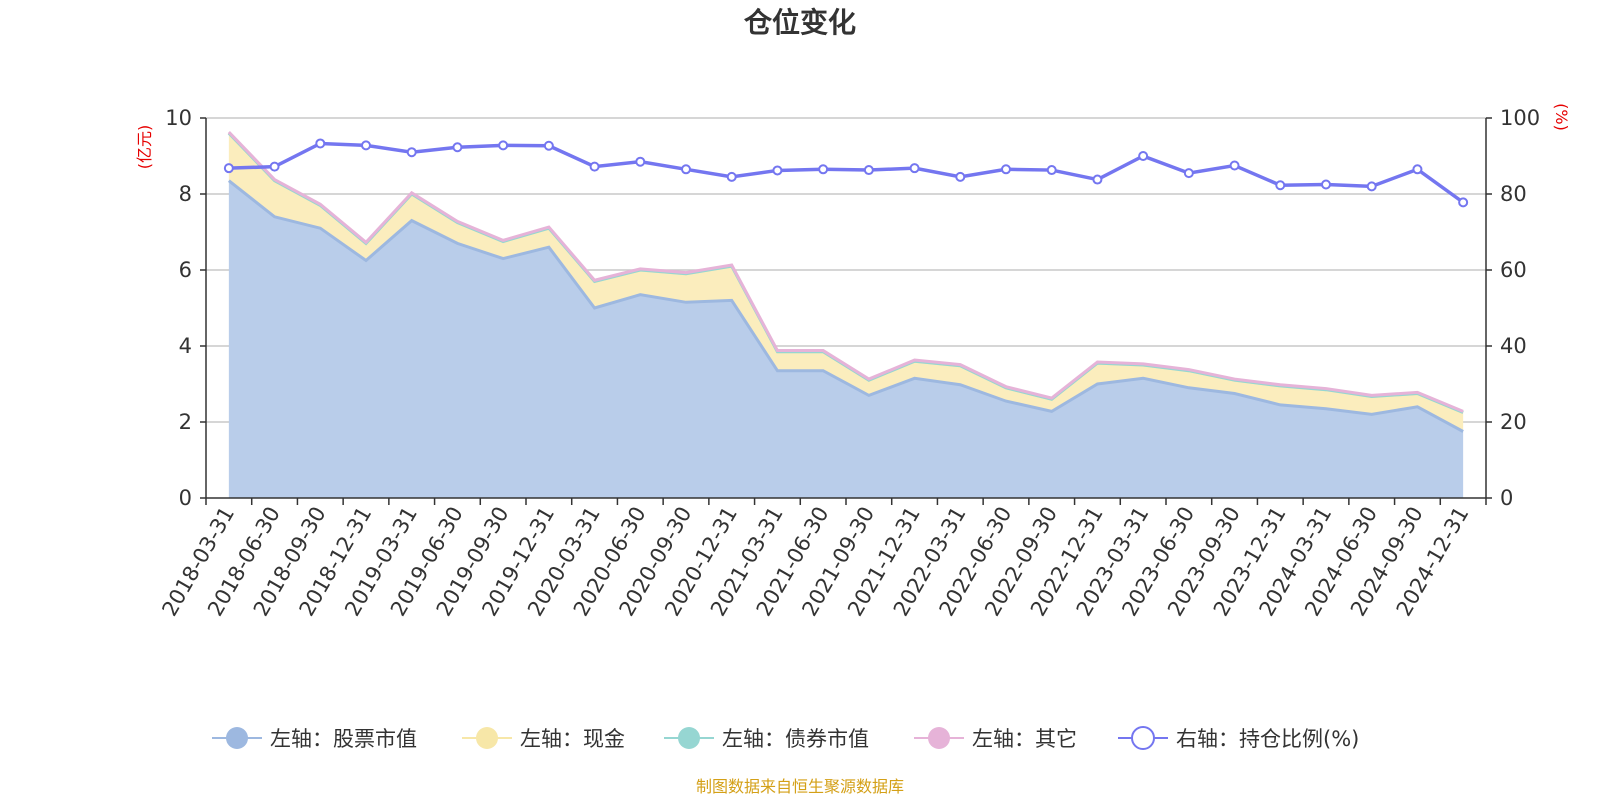 The image size is (1600, 800). I want to click on legend-item-2: 左轴：债券市值, so click(766, 739).